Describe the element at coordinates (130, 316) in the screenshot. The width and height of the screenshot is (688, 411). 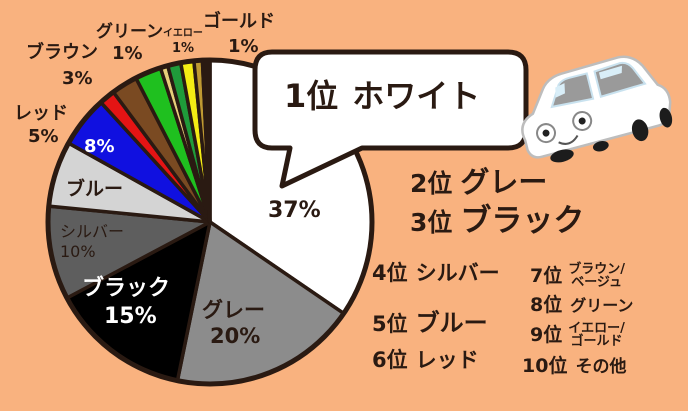
I see `black-pct-label: 15%` at that location.